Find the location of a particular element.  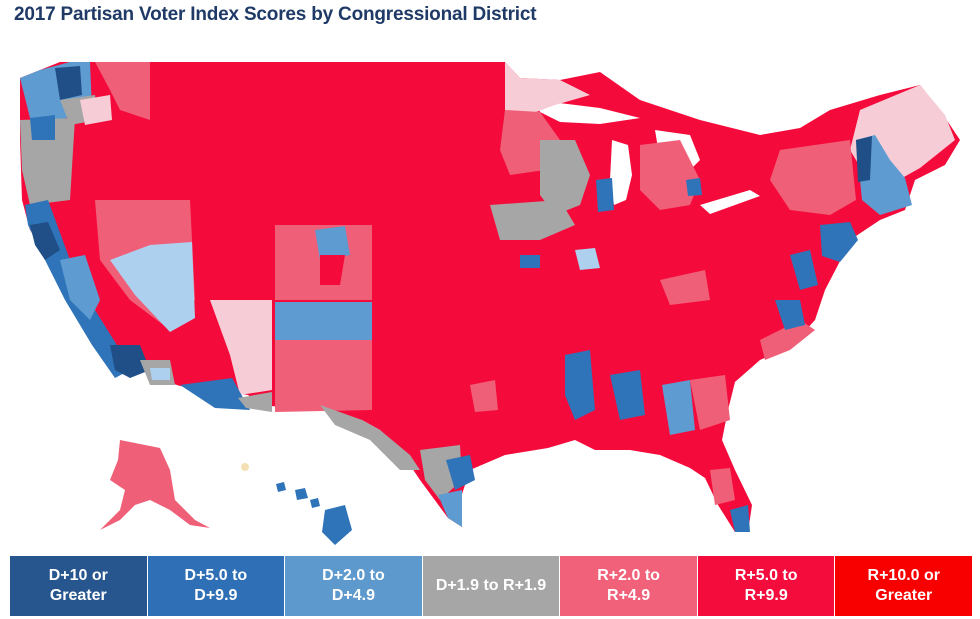

alabama-dem is located at coordinates (627, 395).